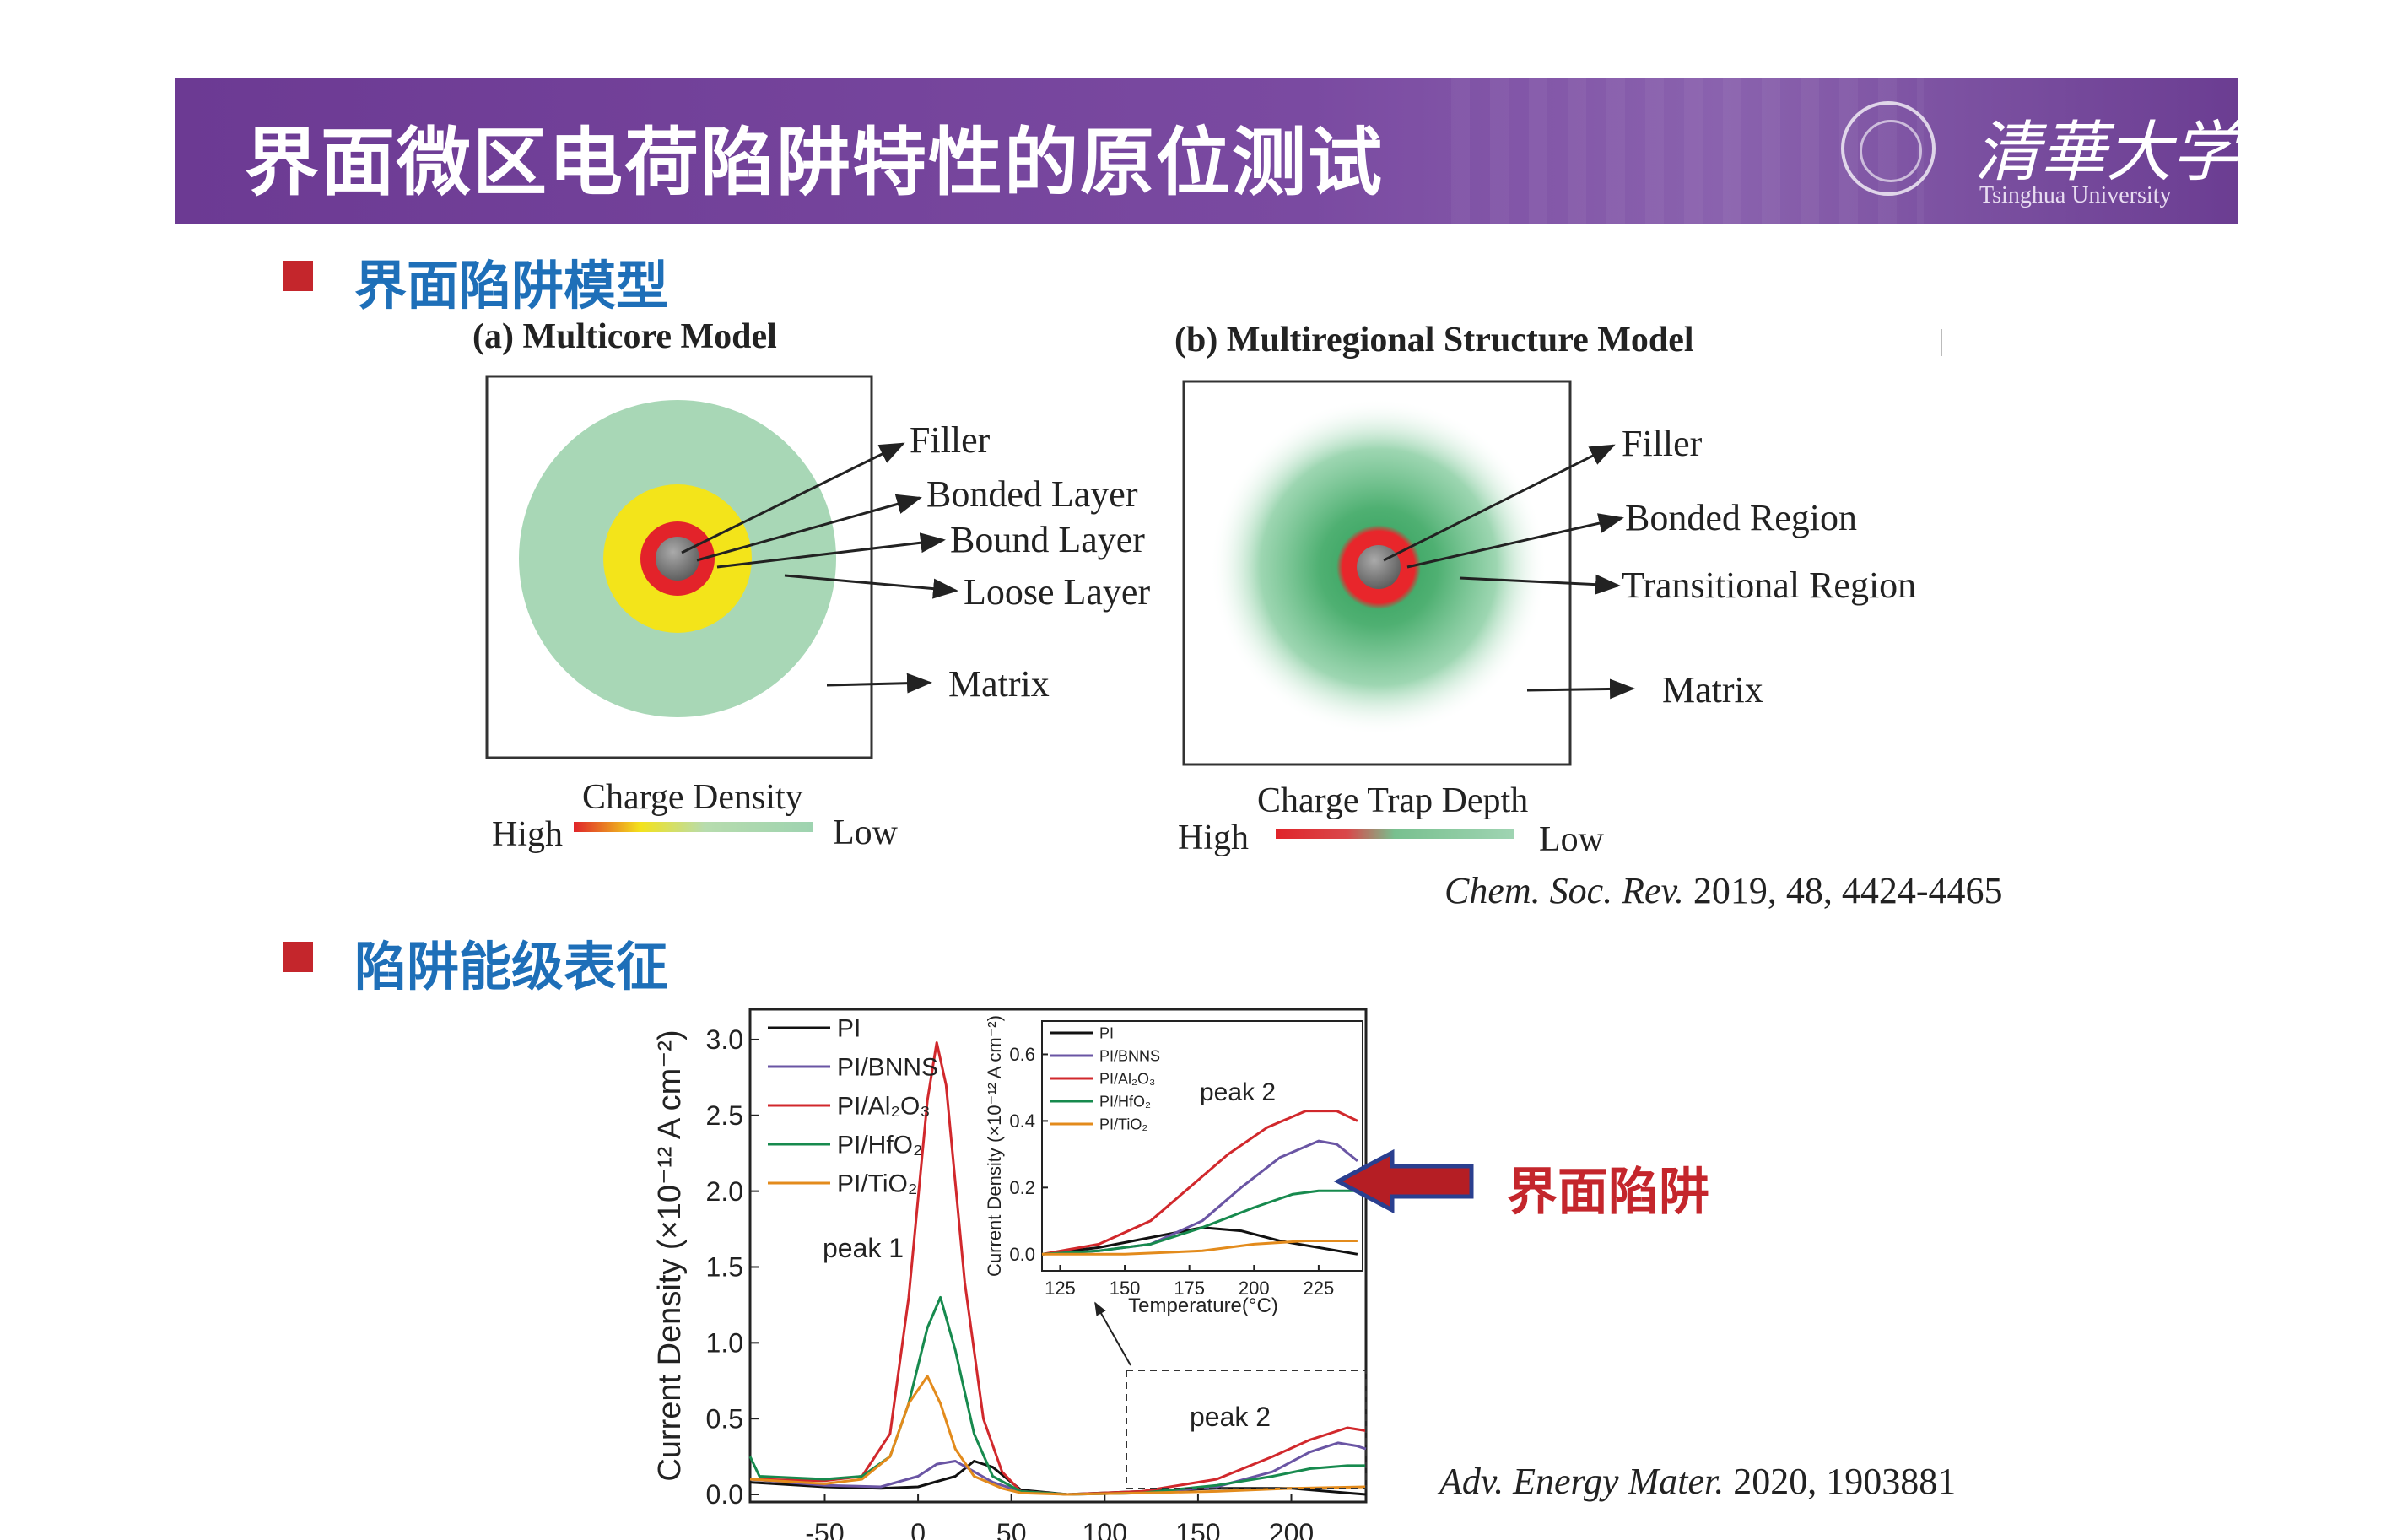  What do you see at coordinates (692, 797) in the screenshot?
I see `model-a-scale-title: Charge Density` at bounding box center [692, 797].